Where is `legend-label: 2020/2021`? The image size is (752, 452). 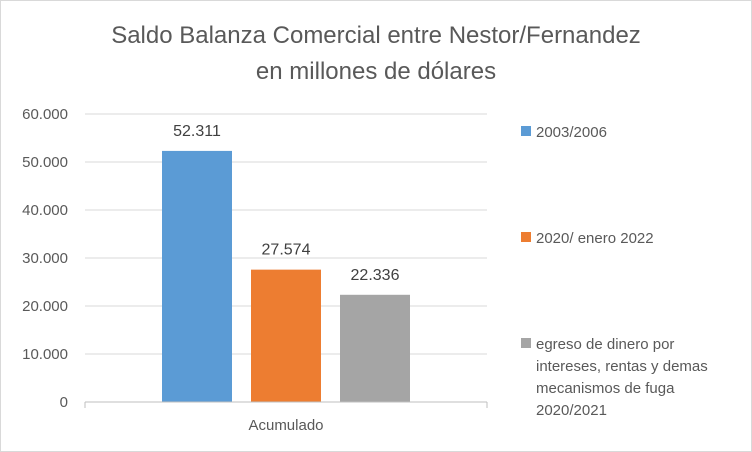
legend-label: 2020/2021 is located at coordinates (571, 410).